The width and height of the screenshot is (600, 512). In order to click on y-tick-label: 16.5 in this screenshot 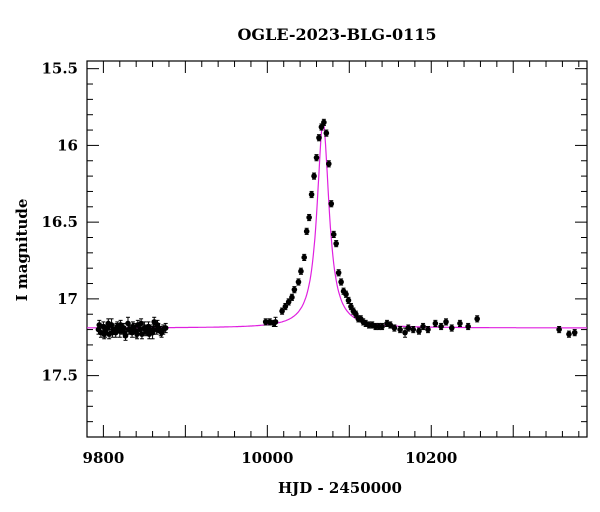, I will do `click(59, 222)`.